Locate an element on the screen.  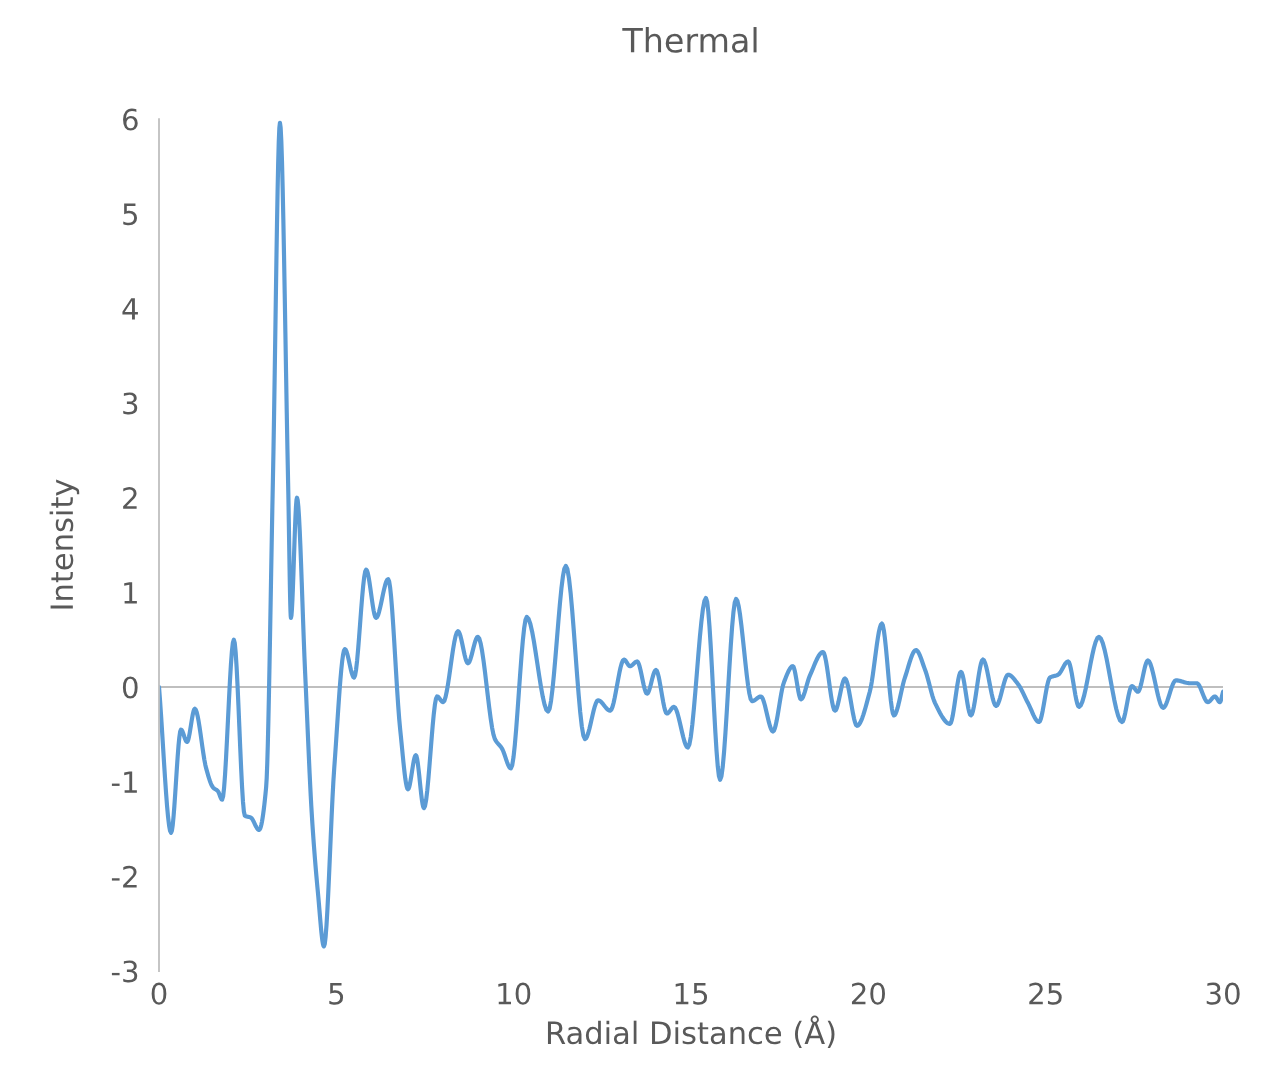
x-tick-label: 0 is located at coordinates (159, 993).